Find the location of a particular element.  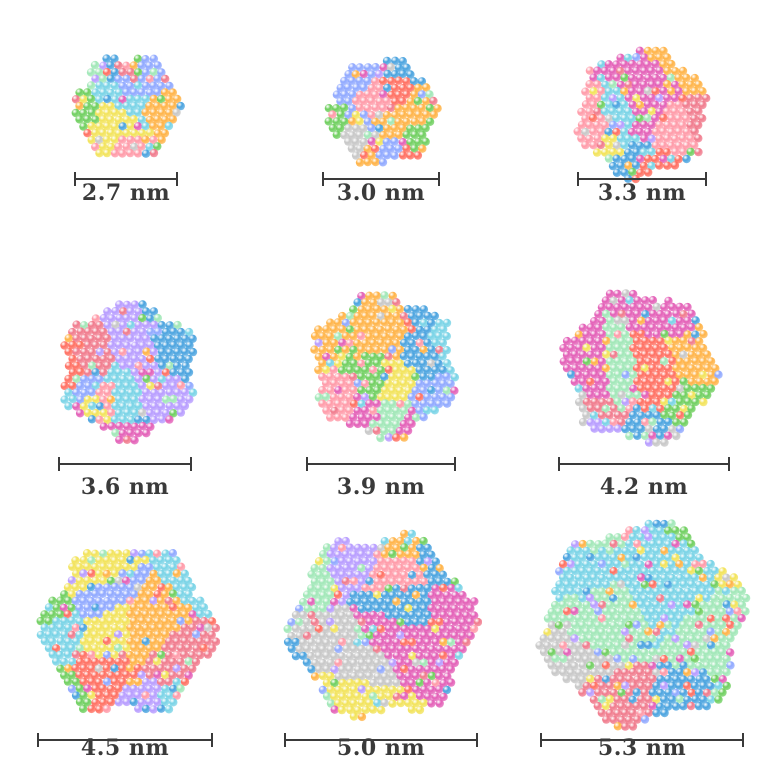

nanoparticle-image is located at coordinates (641, 368).